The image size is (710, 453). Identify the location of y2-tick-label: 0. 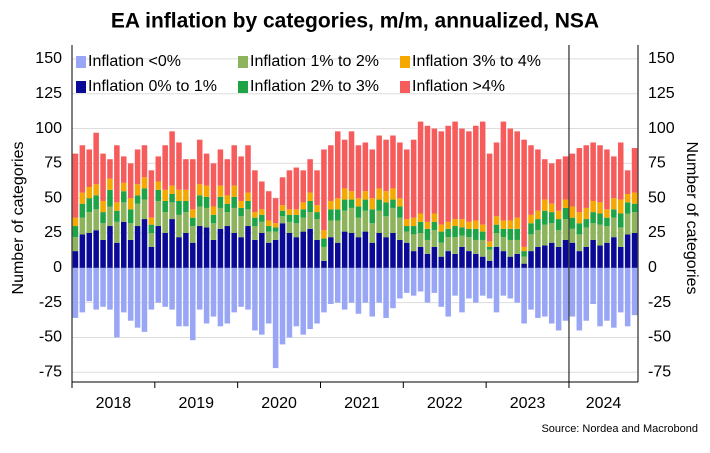
(652, 267).